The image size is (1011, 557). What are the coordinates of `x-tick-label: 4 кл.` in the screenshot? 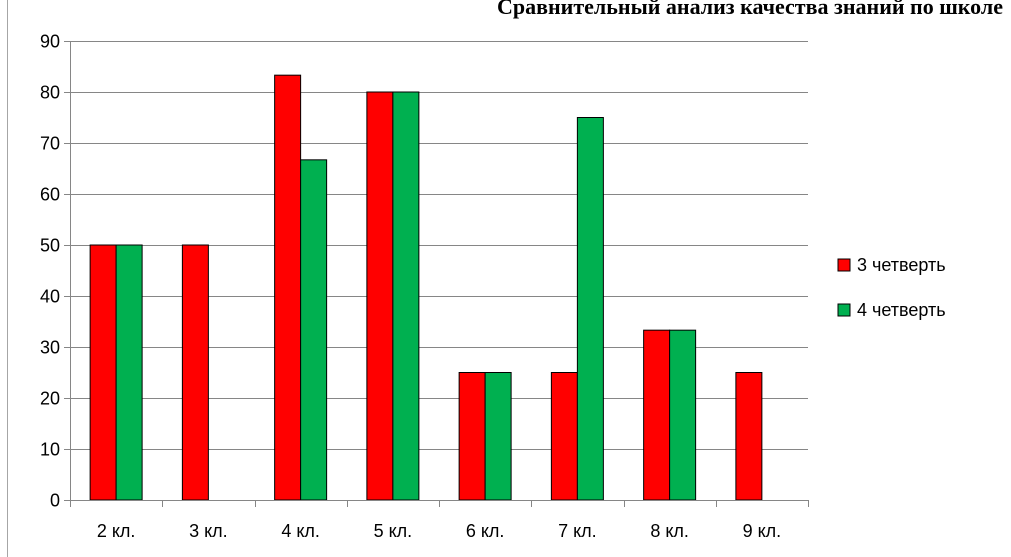 It's located at (300, 531).